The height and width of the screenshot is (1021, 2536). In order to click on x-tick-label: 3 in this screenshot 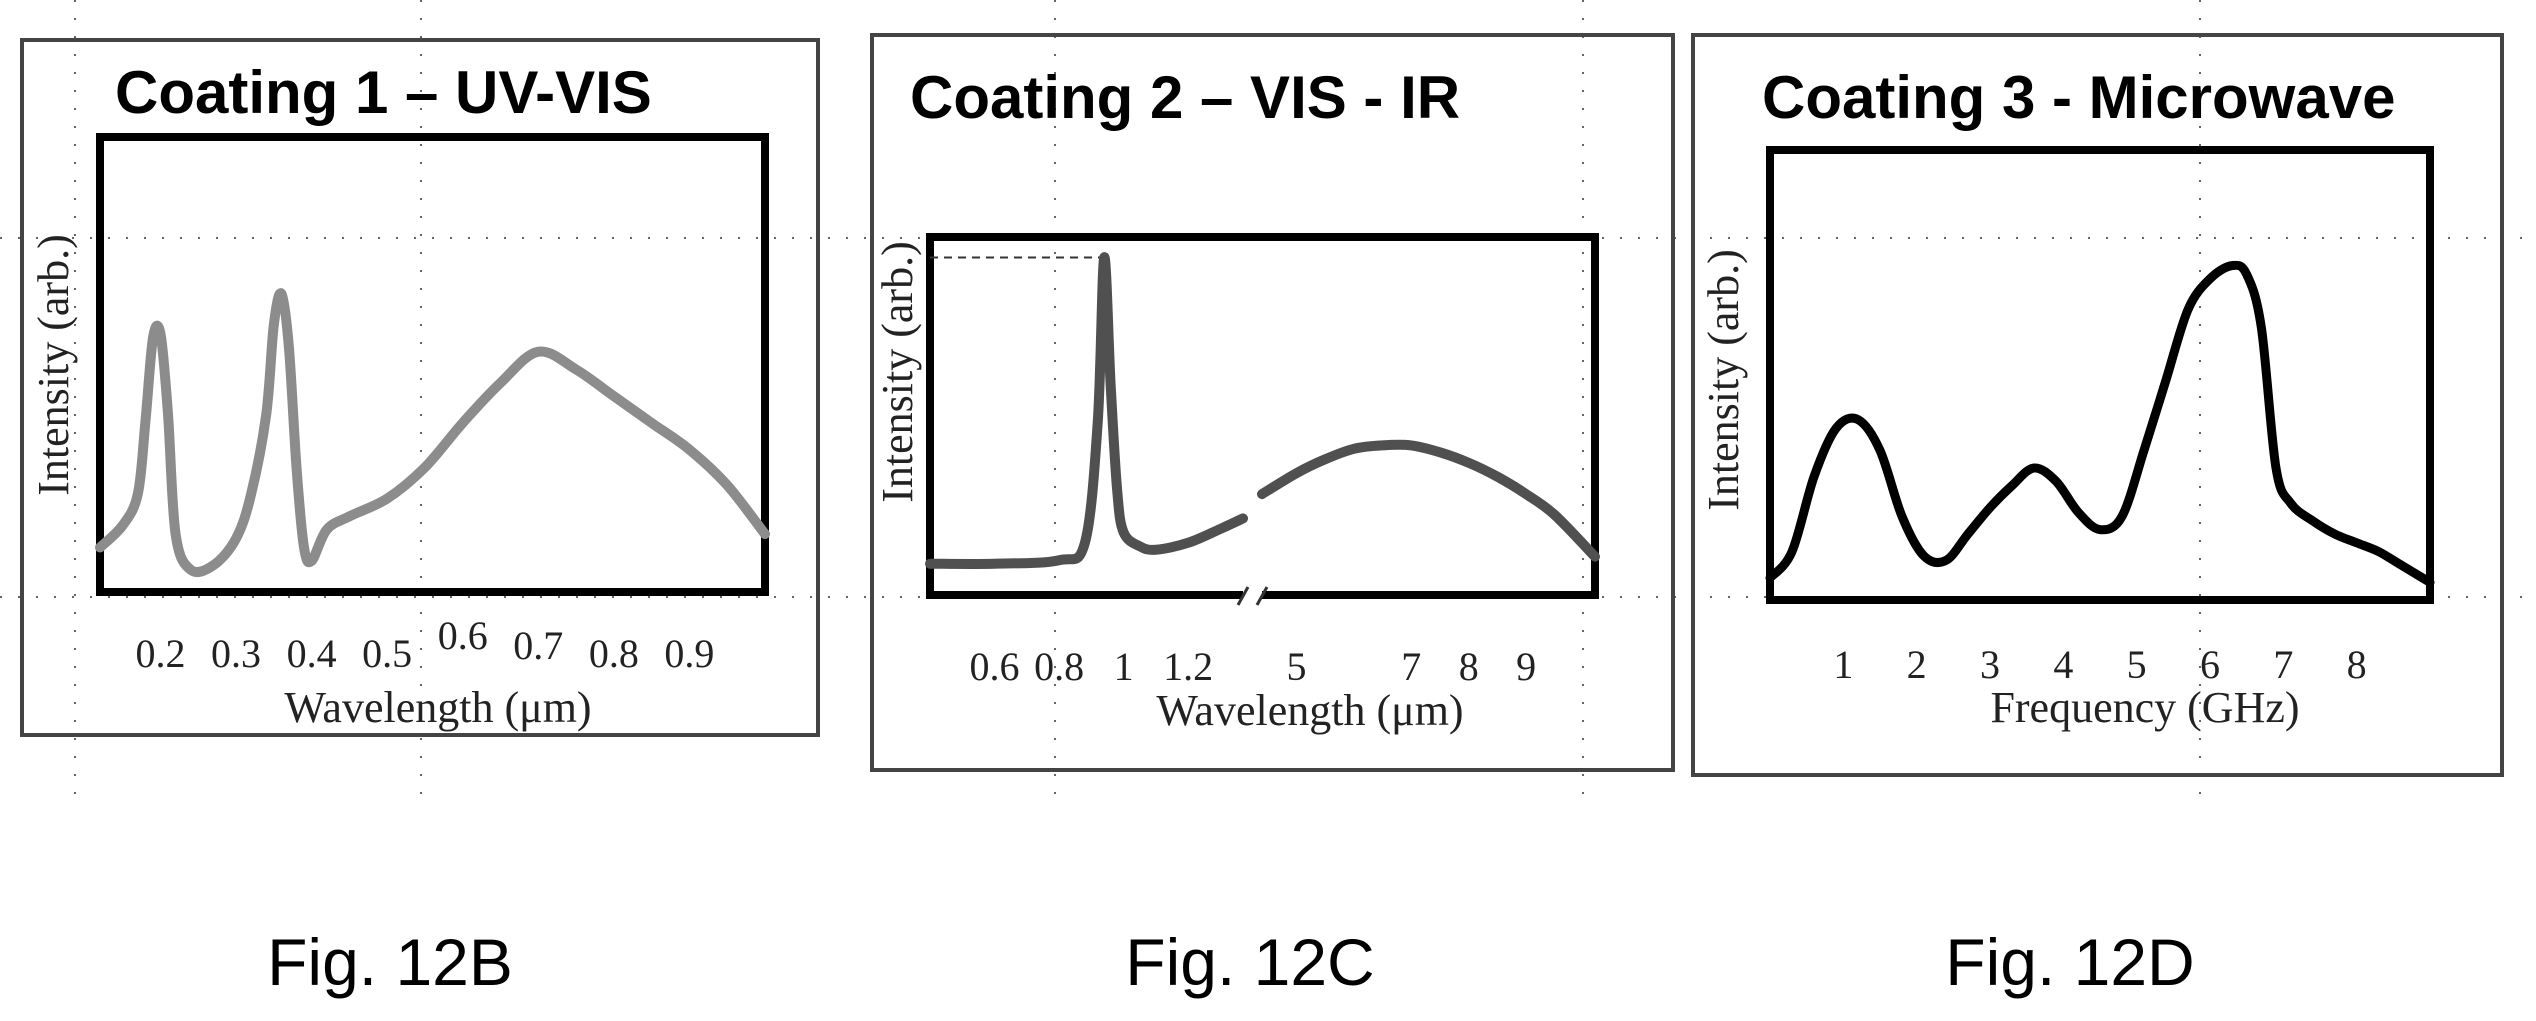, I will do `click(1990, 664)`.